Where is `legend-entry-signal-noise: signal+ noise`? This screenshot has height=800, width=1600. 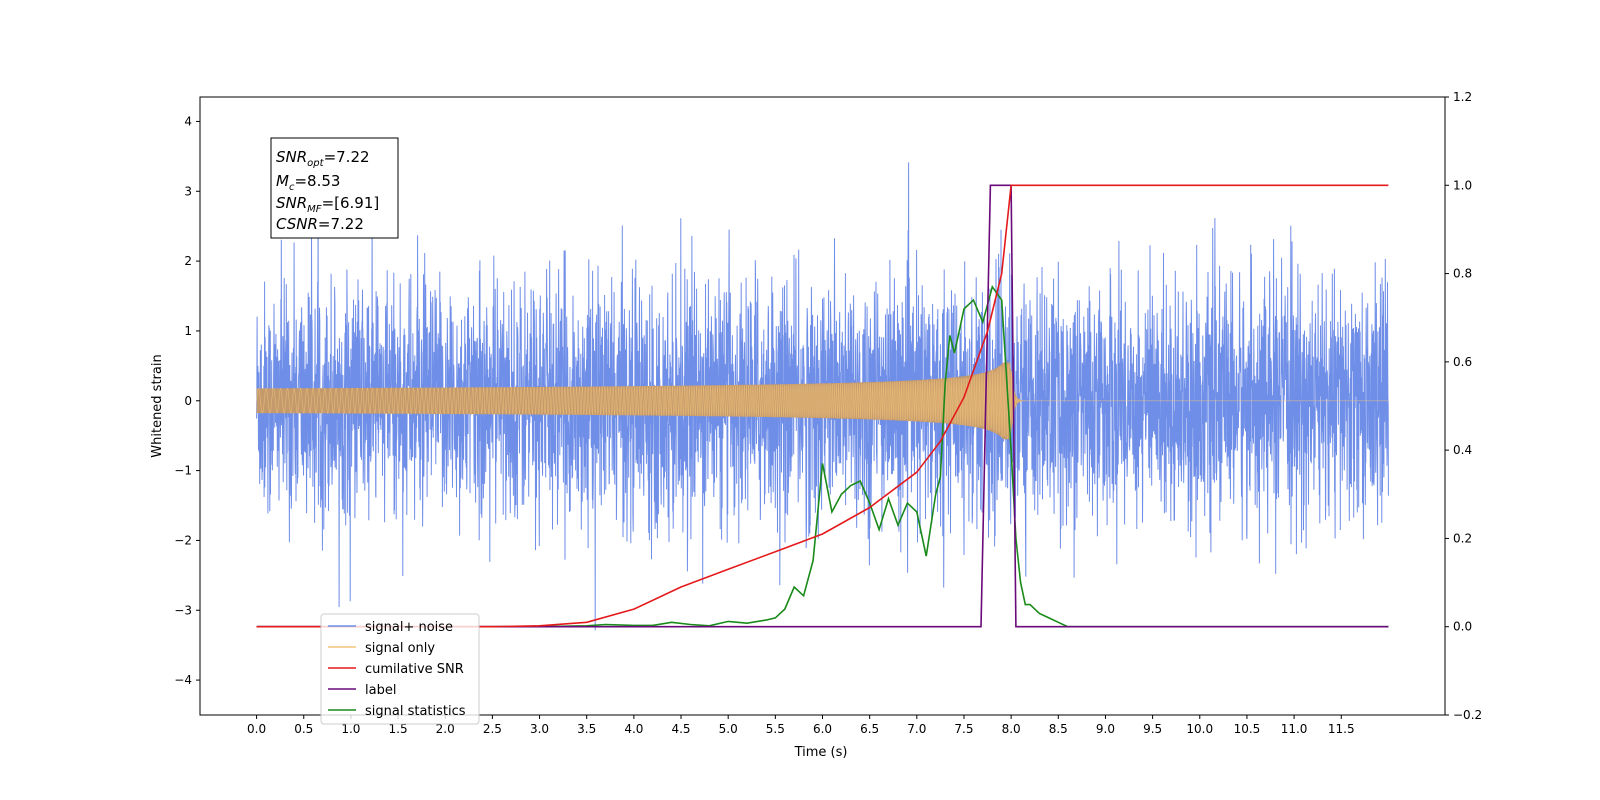
legend-entry-signal-noise: signal+ noise is located at coordinates (390, 627).